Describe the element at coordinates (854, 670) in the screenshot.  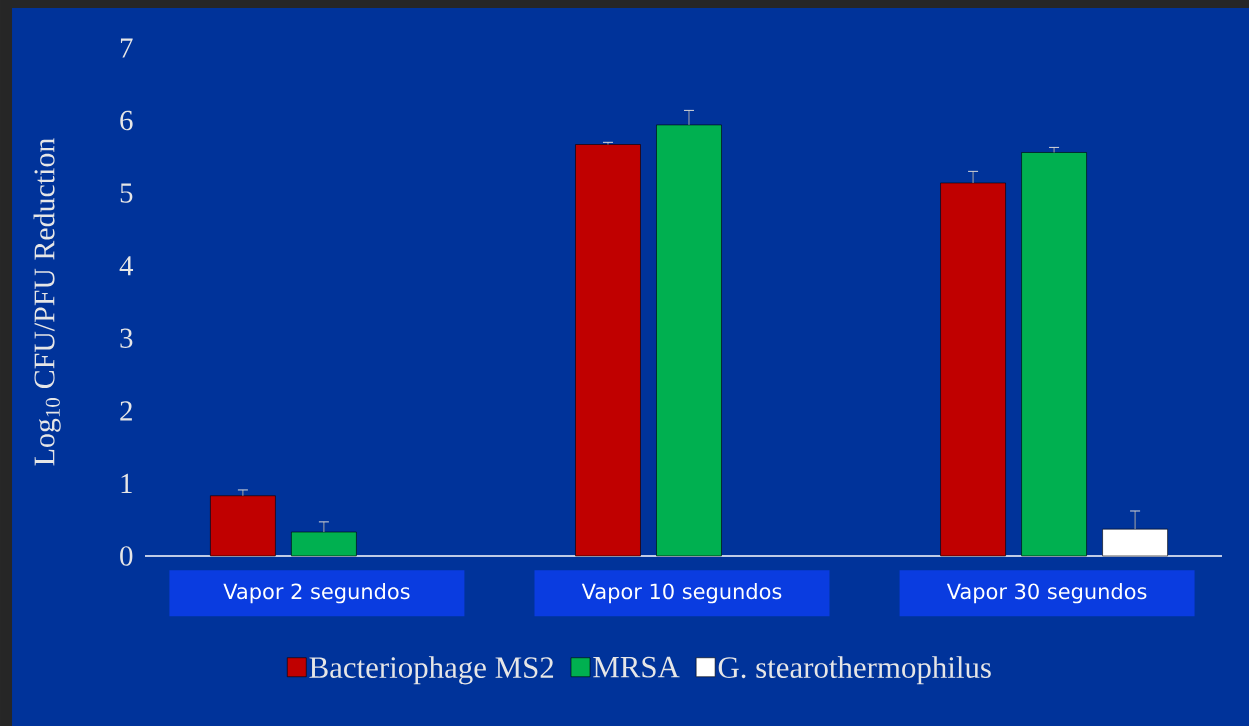
I see `legend-label: G. stearothermophilus` at that location.